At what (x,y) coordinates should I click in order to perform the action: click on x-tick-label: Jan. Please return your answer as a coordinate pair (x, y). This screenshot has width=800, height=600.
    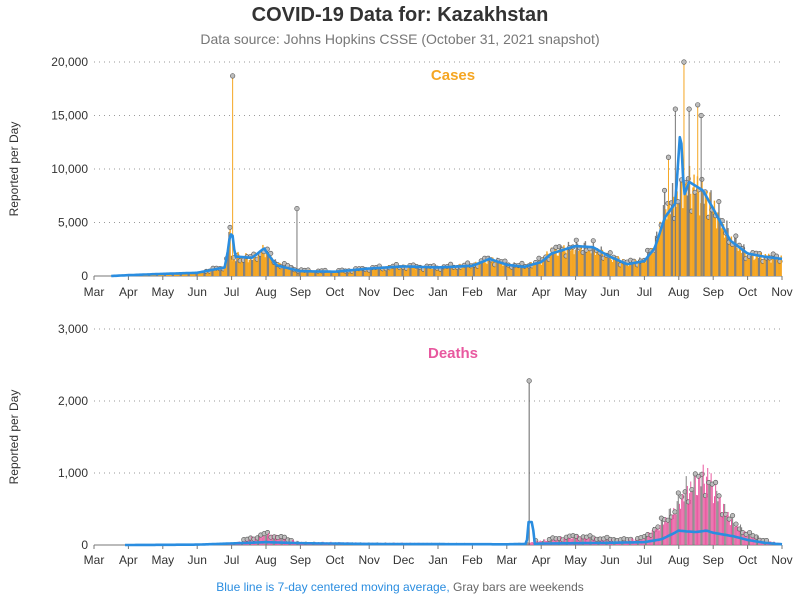
    Looking at the image, I should click on (437, 292).